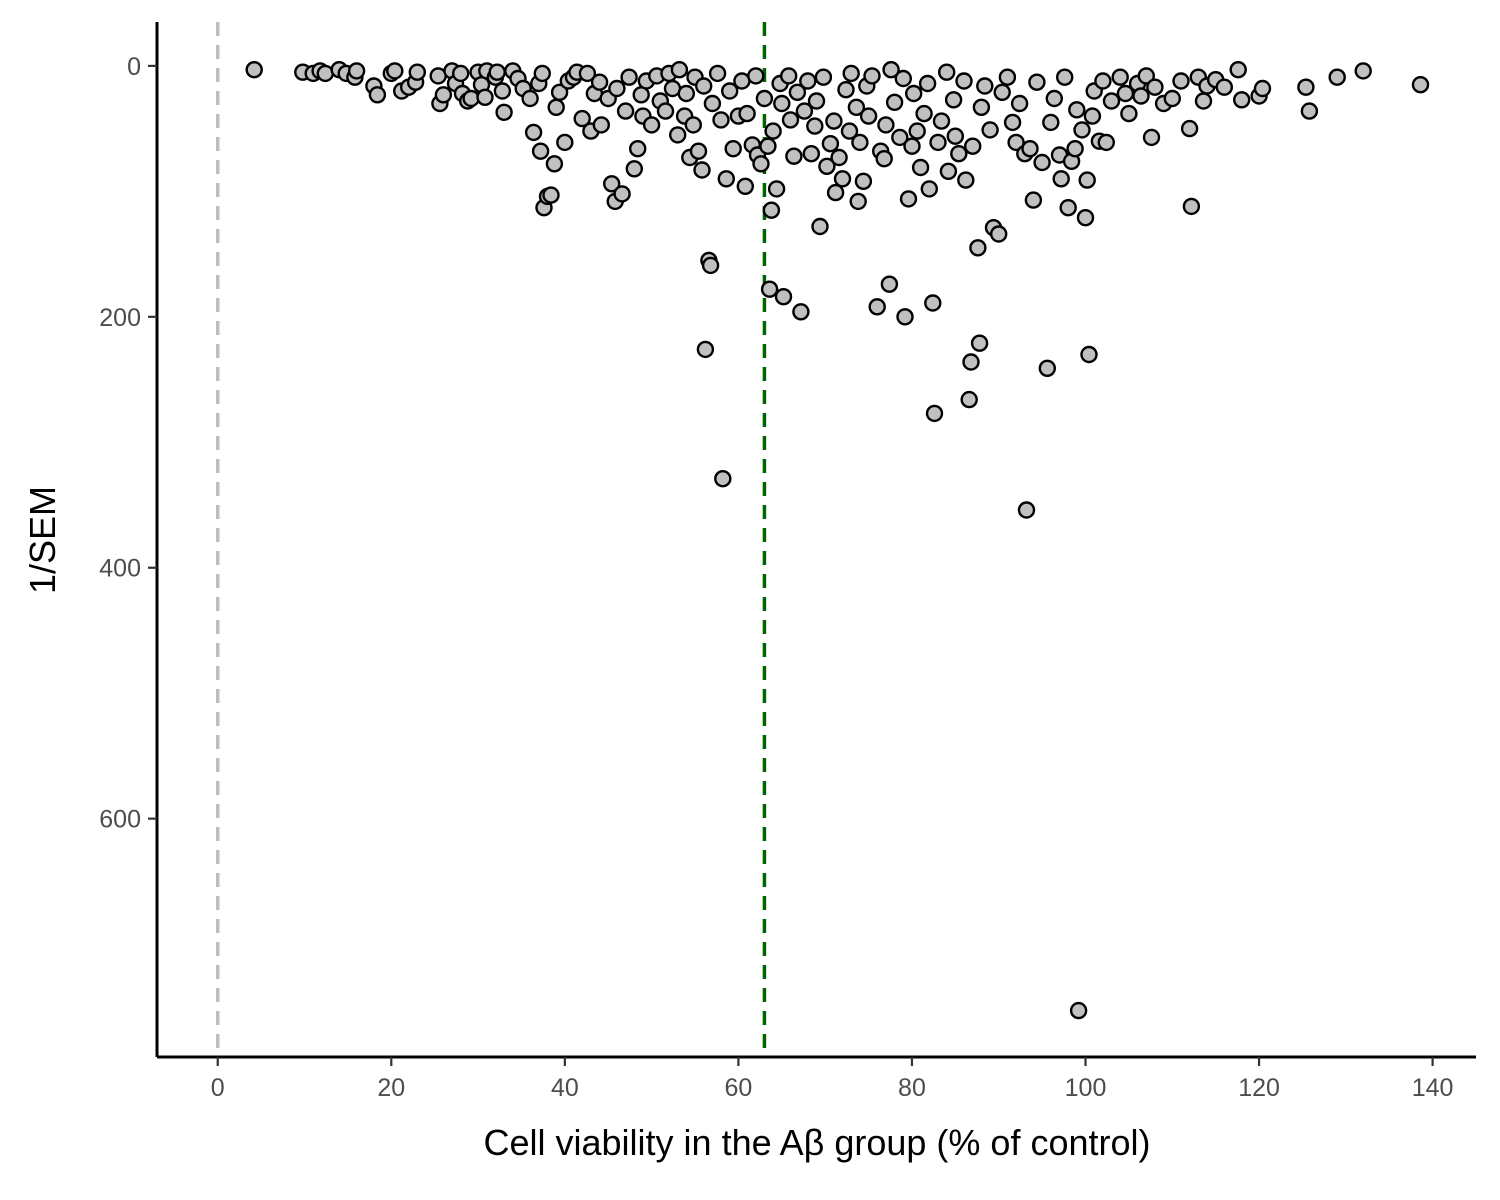 The image size is (1500, 1200). What do you see at coordinates (120, 820) in the screenshot?
I see `y-tick-label: 600` at bounding box center [120, 820].